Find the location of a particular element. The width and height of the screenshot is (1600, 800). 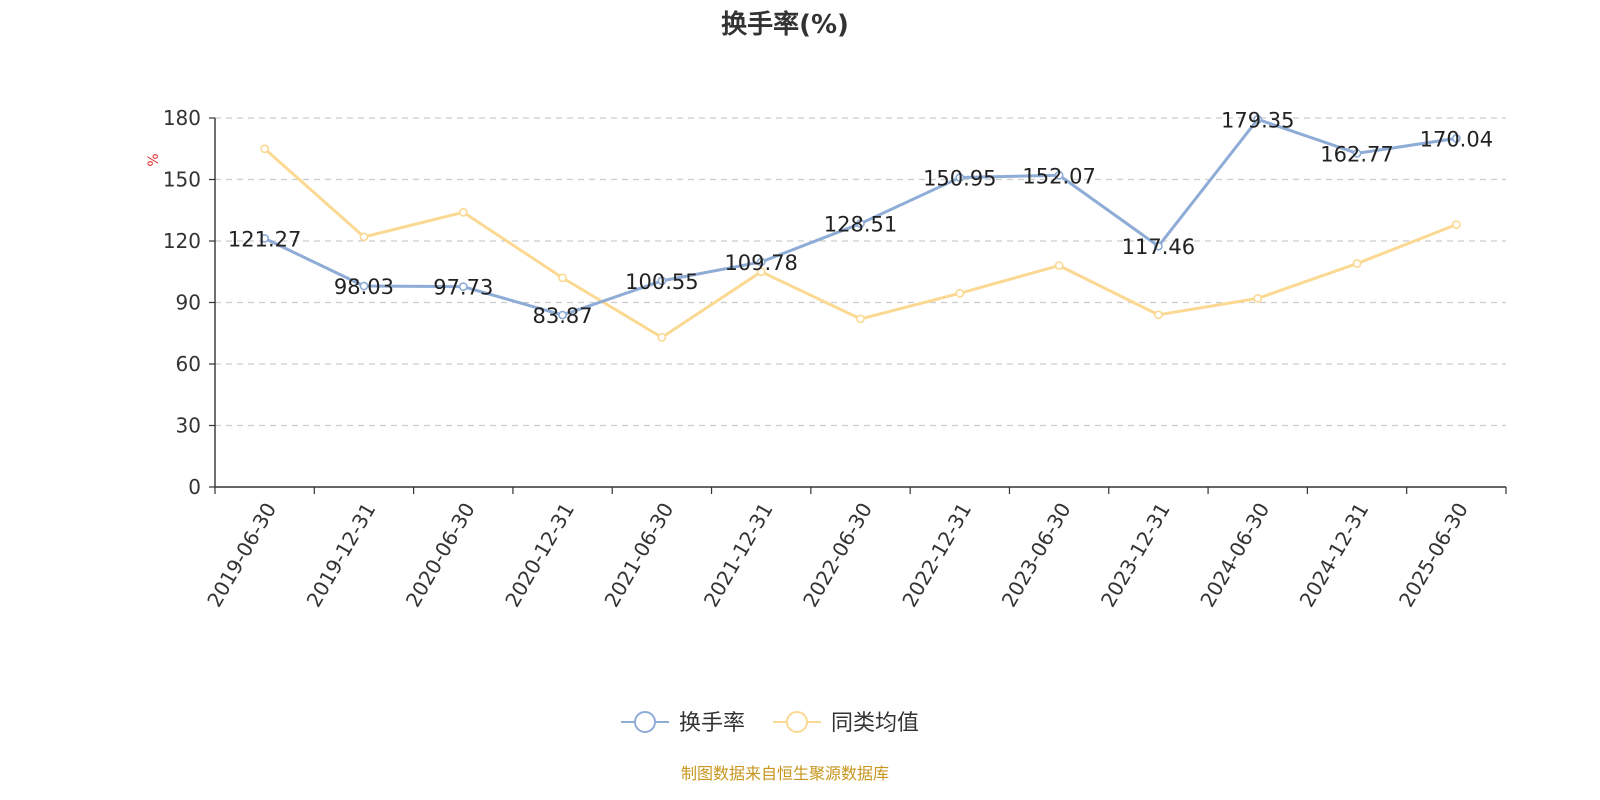

data-label: 179.35 is located at coordinates (1257, 120).